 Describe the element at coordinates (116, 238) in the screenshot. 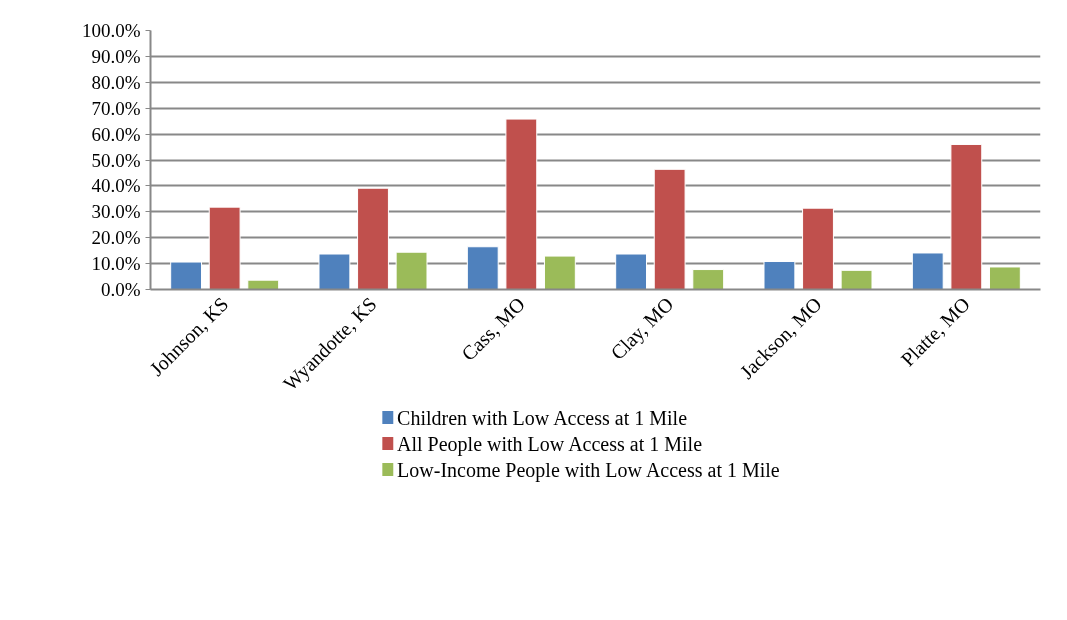

I see `y-tick-label: 20.0%` at that location.